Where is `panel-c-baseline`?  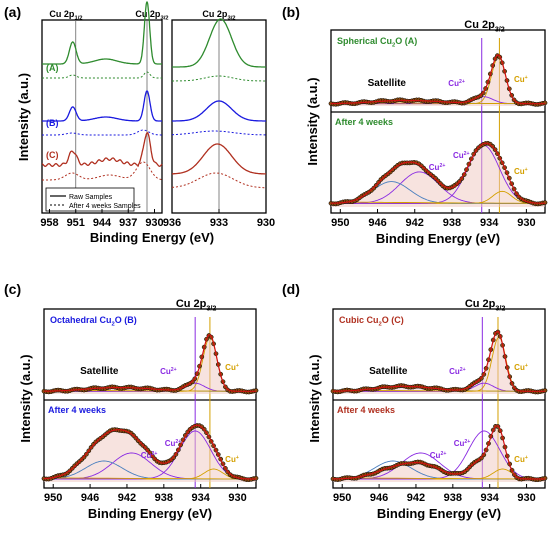
panel-c-baseline is located at coordinates (150, 478).